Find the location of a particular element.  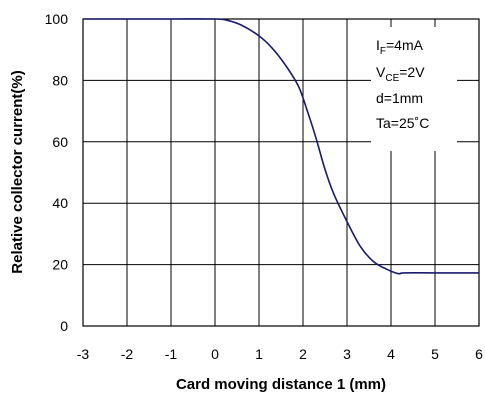

x-tick-labels: -3 -2 -1 0 1 2 3 4 5 6 is located at coordinates (280, 354).